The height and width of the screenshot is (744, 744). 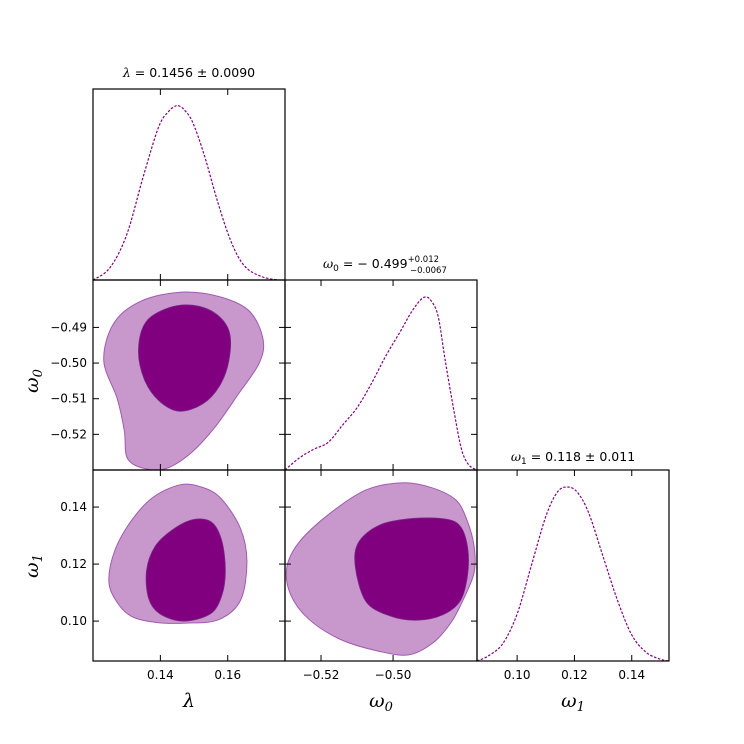 What do you see at coordinates (381, 264) in the screenshot?
I see `title-omega0: ω0 = − 0.499+0.012` at bounding box center [381, 264].